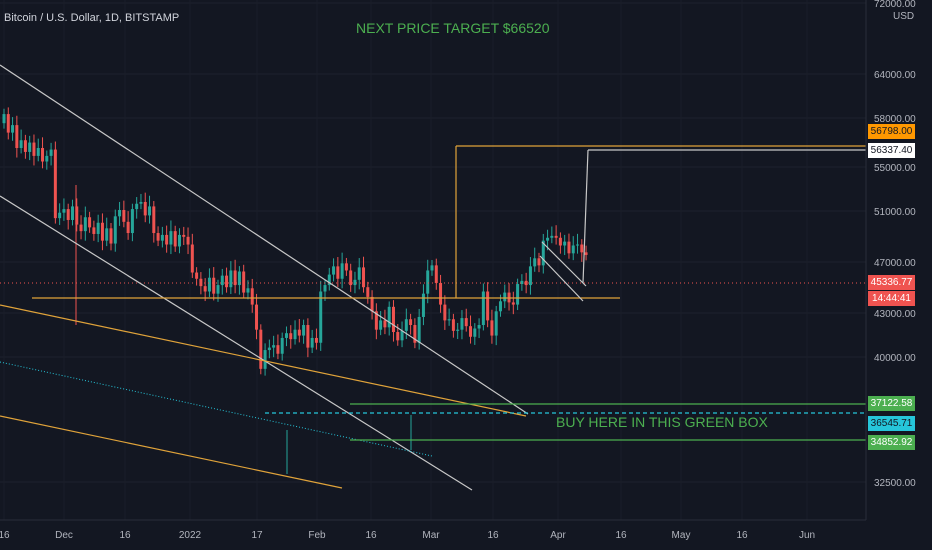 Image resolution: width=932 pixels, height=550 pixels. Describe the element at coordinates (891, 282) in the screenshot. I see `price-label: 45336.77` at that location.